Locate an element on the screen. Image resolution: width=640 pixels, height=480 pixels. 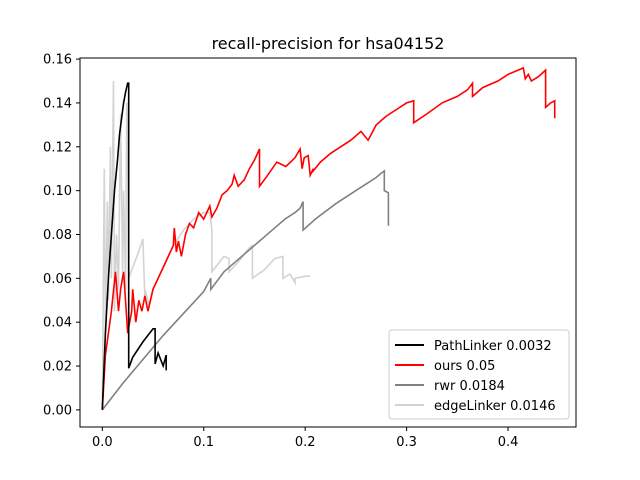
x-axis: 0.0 0.1 0.2 0.3 0.4 is located at coordinates (305, 438).